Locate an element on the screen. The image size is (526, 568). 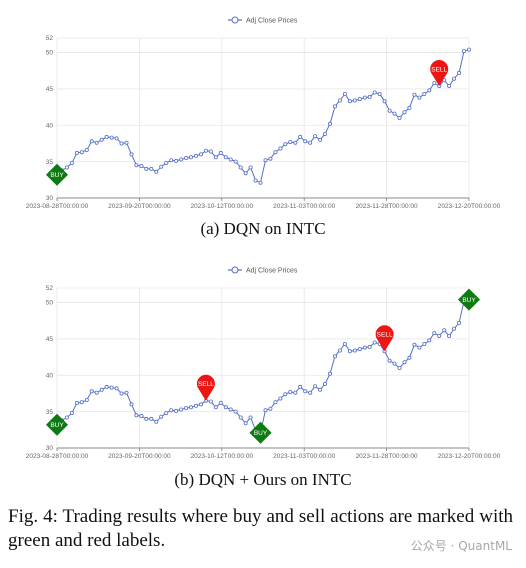
y-tick-label: 45 is located at coordinates (50, 339).